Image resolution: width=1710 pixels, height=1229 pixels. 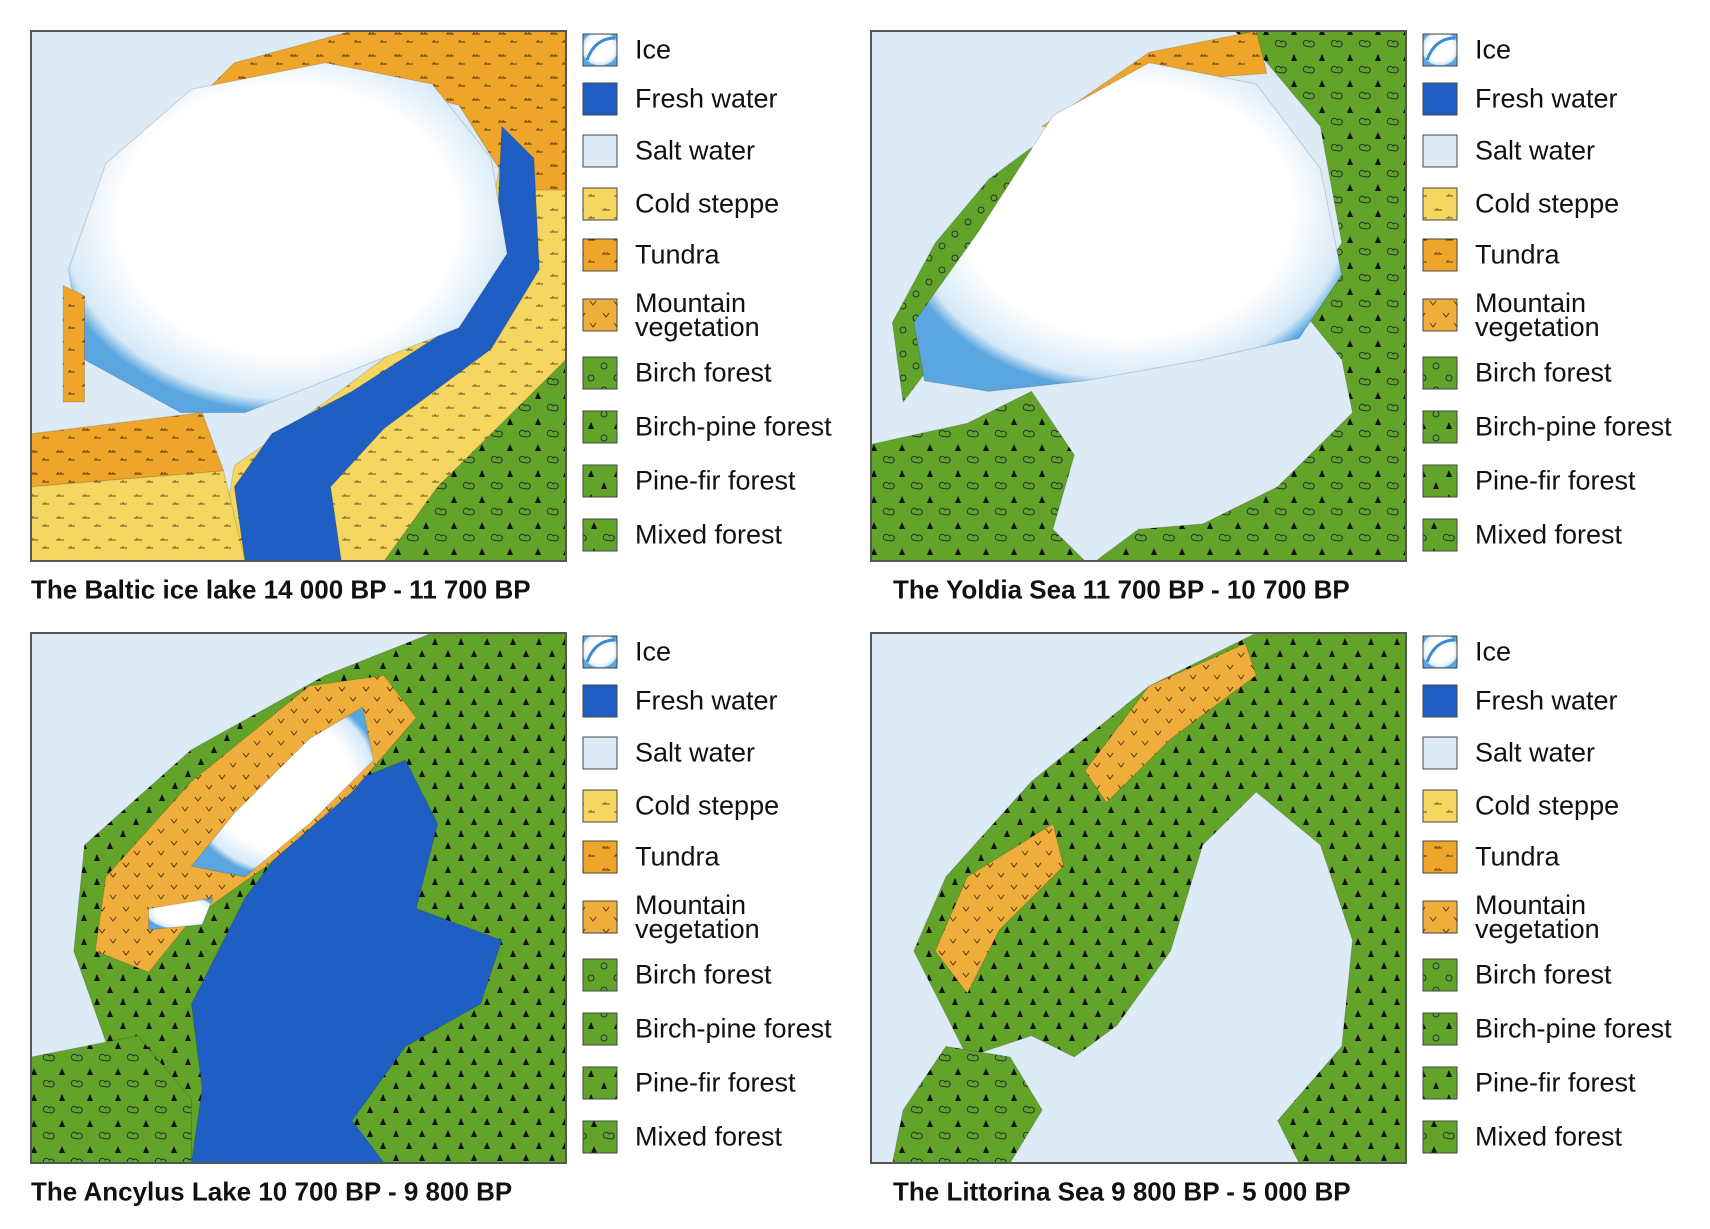 What do you see at coordinates (1122, 1191) in the screenshot?
I see `panel-caption: The Littorina Sea 9 800 BP - 5 000 BP` at bounding box center [1122, 1191].